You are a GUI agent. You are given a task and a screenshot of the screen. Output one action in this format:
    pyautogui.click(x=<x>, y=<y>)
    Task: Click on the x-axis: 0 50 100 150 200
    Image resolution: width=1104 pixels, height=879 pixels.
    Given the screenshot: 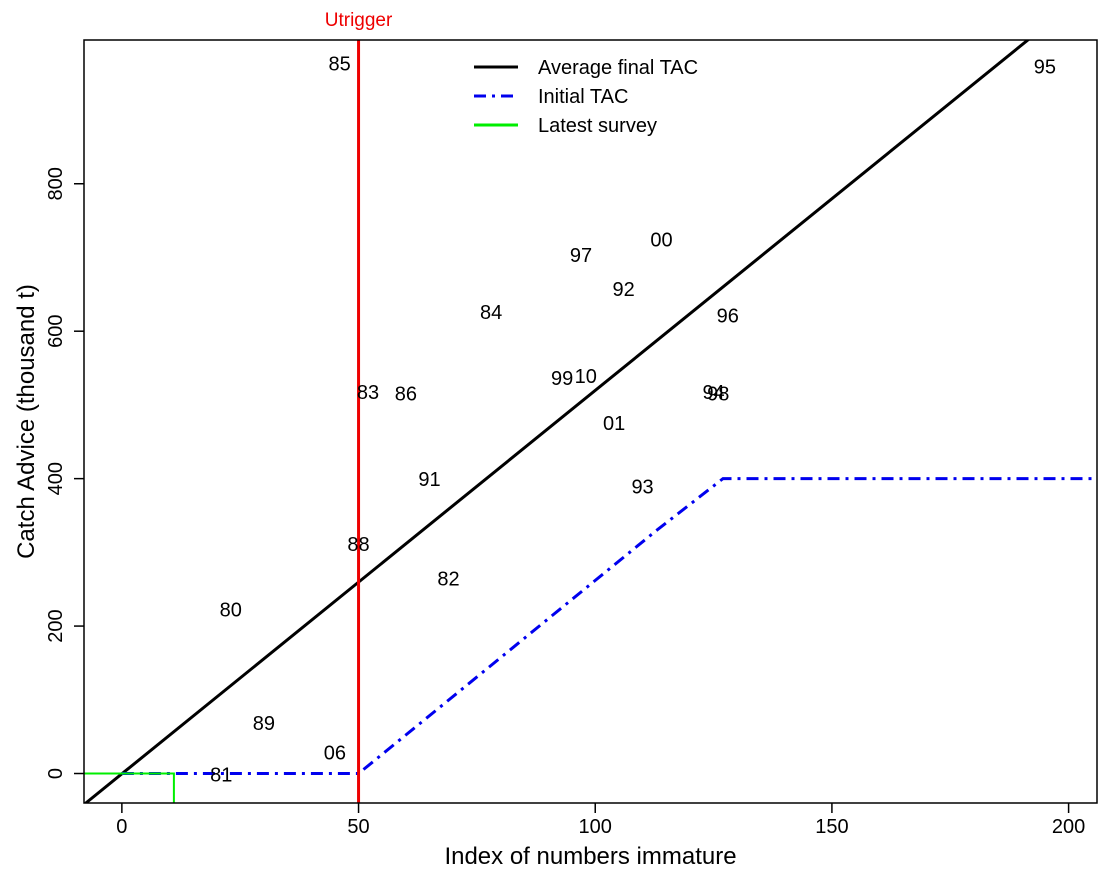 What is the action you would take?
    pyautogui.click(x=600, y=820)
    